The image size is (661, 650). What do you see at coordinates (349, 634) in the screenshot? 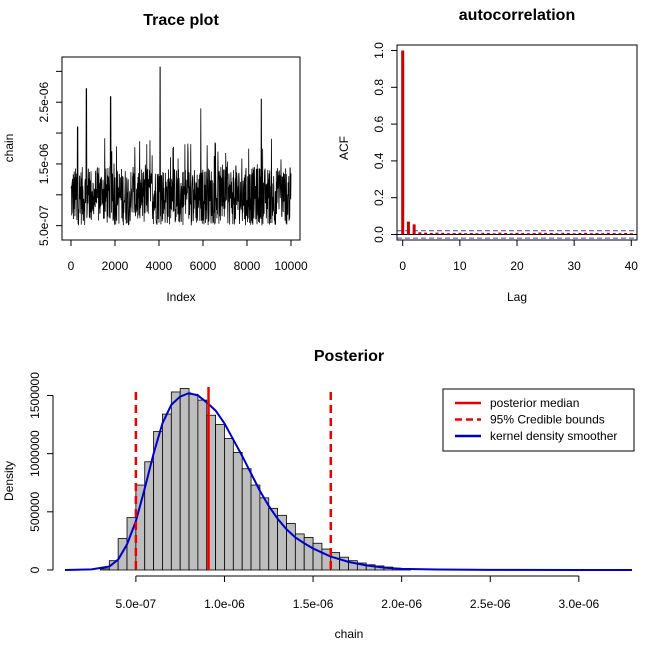
I see `posterior-xlabel: chain` at bounding box center [349, 634].